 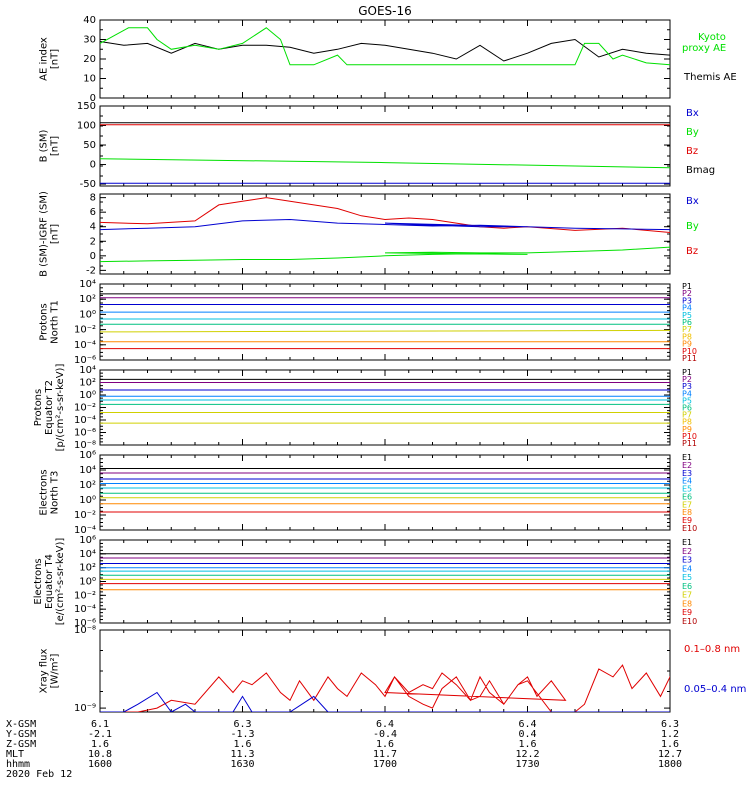 I want to click on legend-item: P5, so click(x=687, y=400).